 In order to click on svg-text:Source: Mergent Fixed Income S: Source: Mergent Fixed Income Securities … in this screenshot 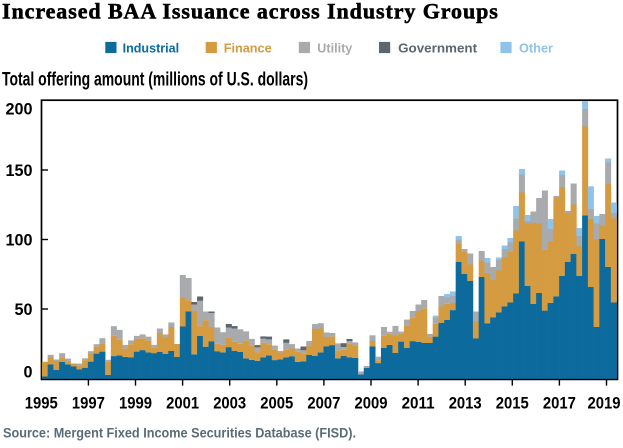, I will do `click(179, 433)`.